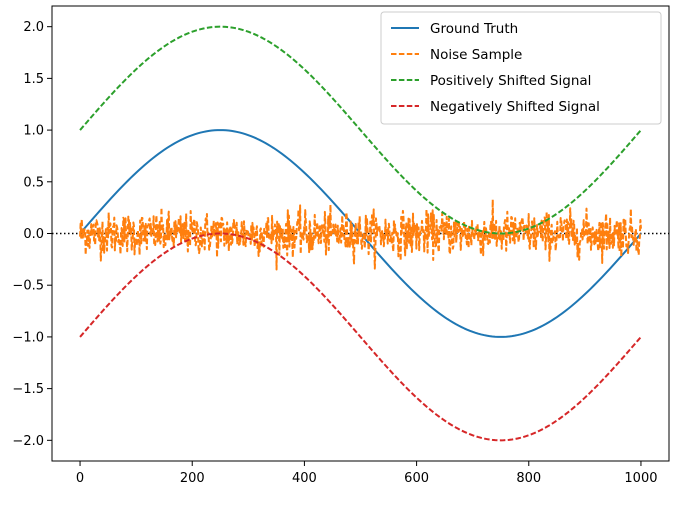  I want to click on legend-label: Noise Sample, so click(476, 55).